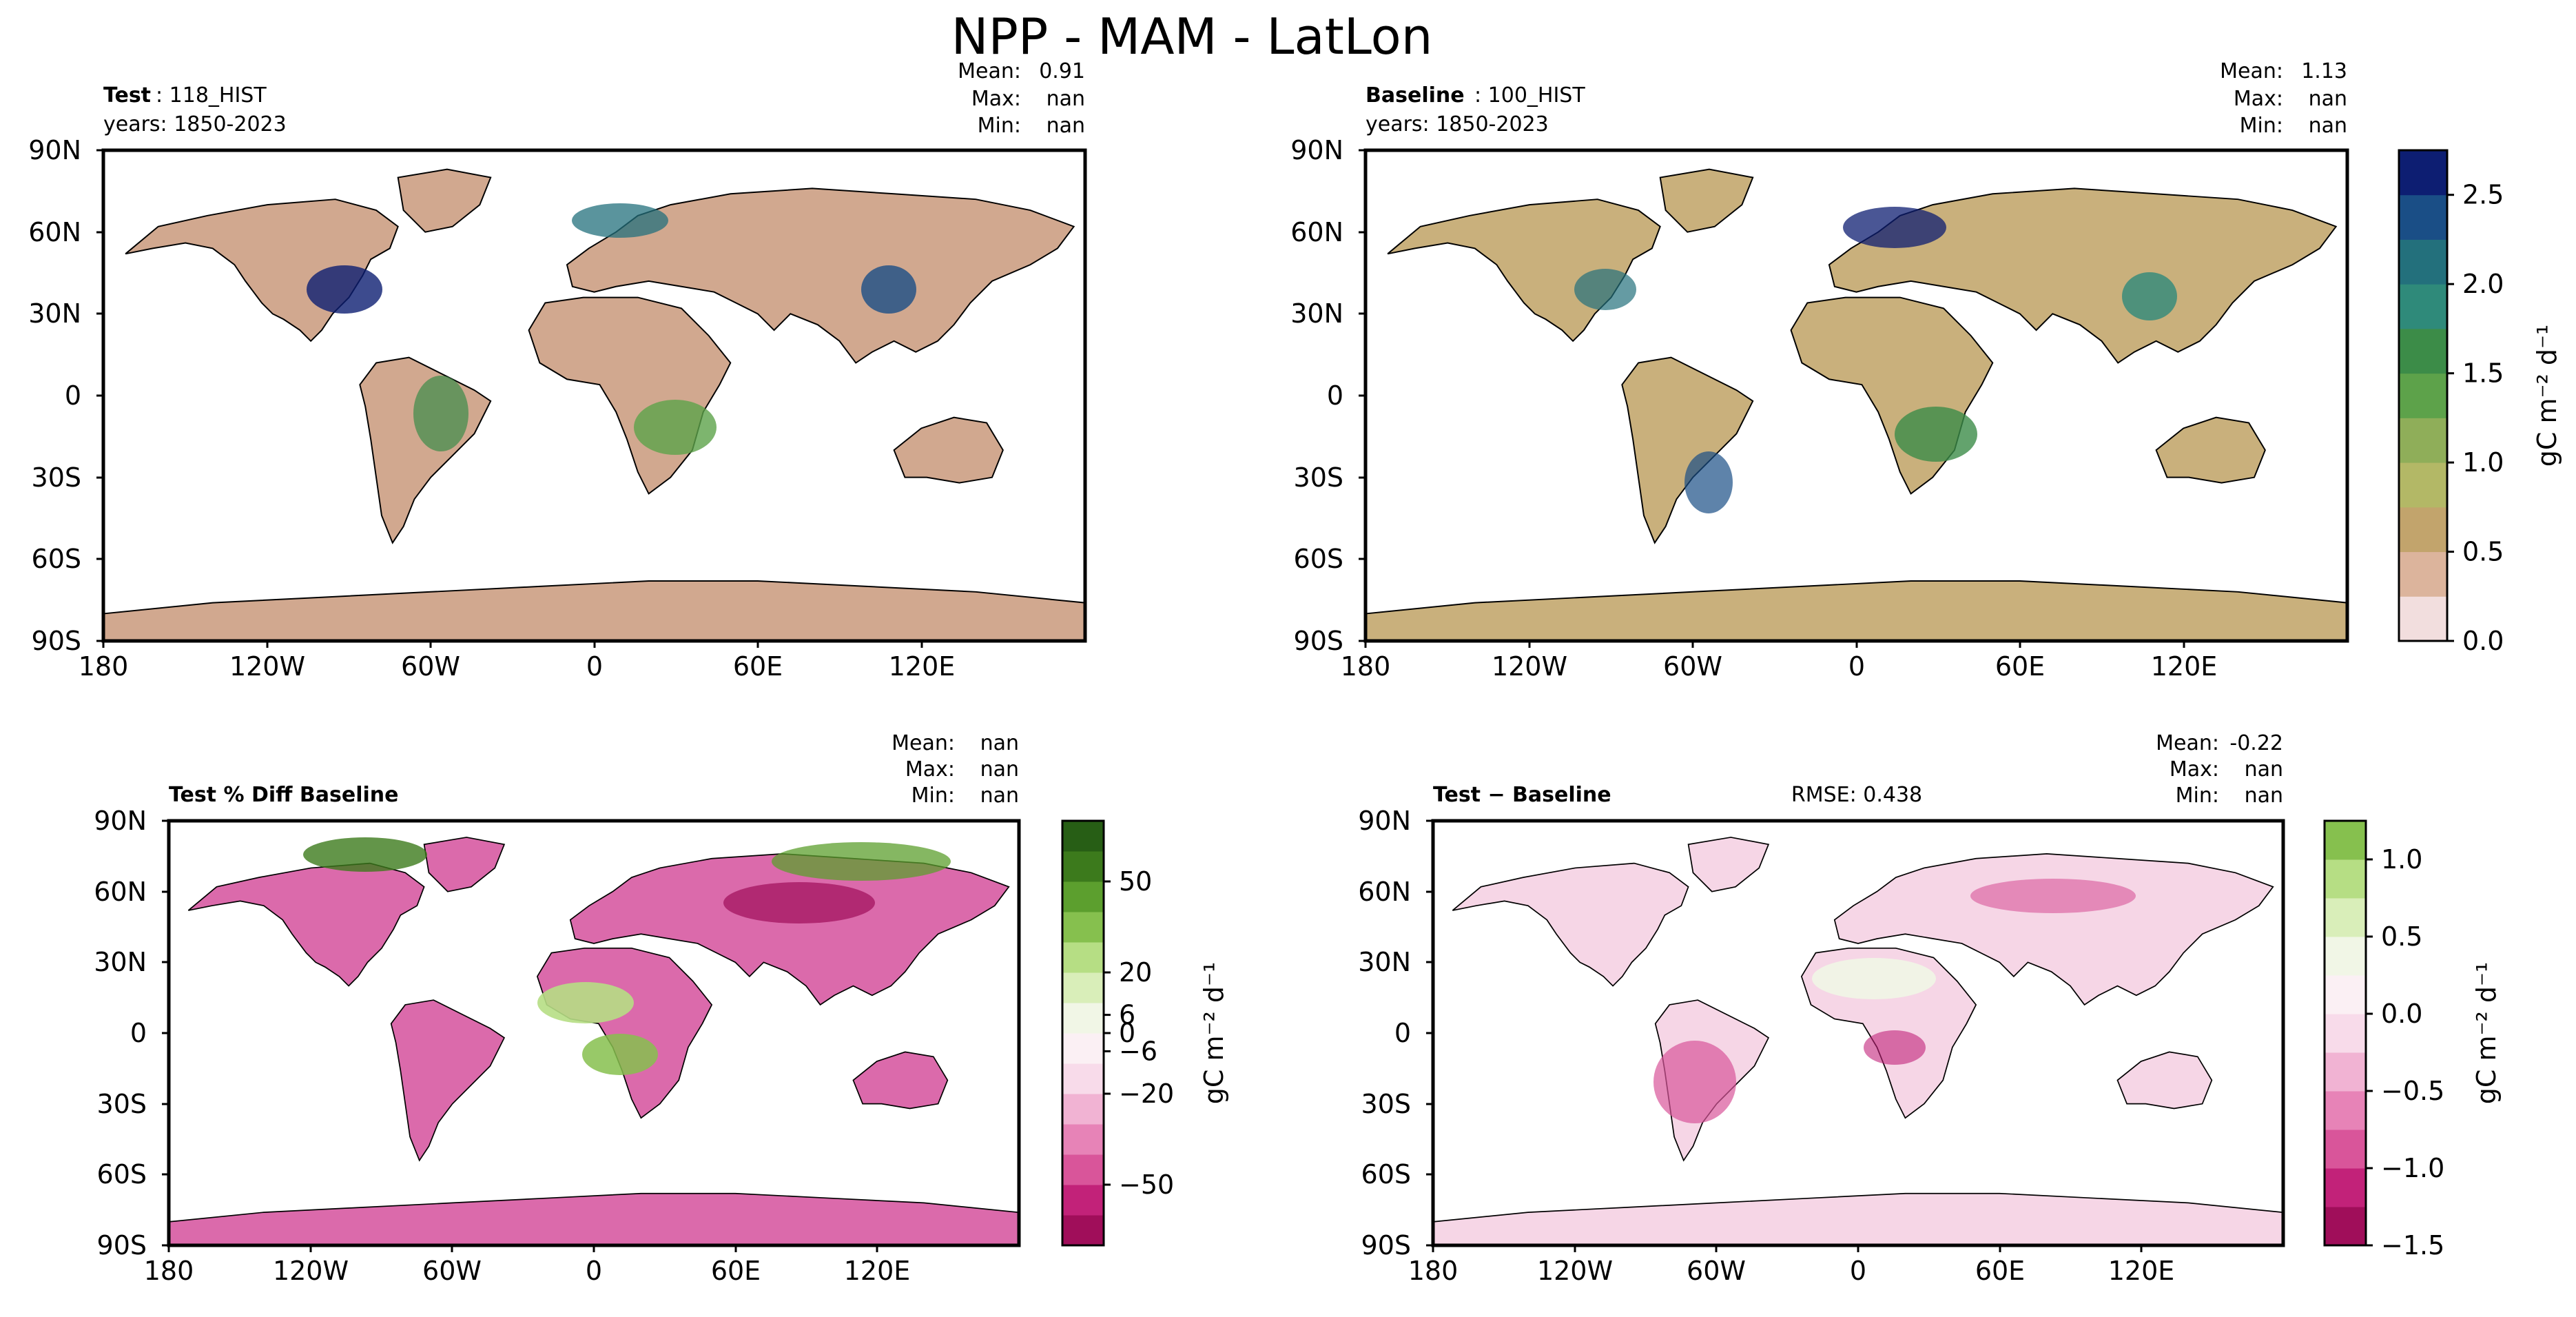 The image size is (2576, 1317). What do you see at coordinates (1605, 289) in the screenshot?
I see `hotspot-eastern-us` at bounding box center [1605, 289].